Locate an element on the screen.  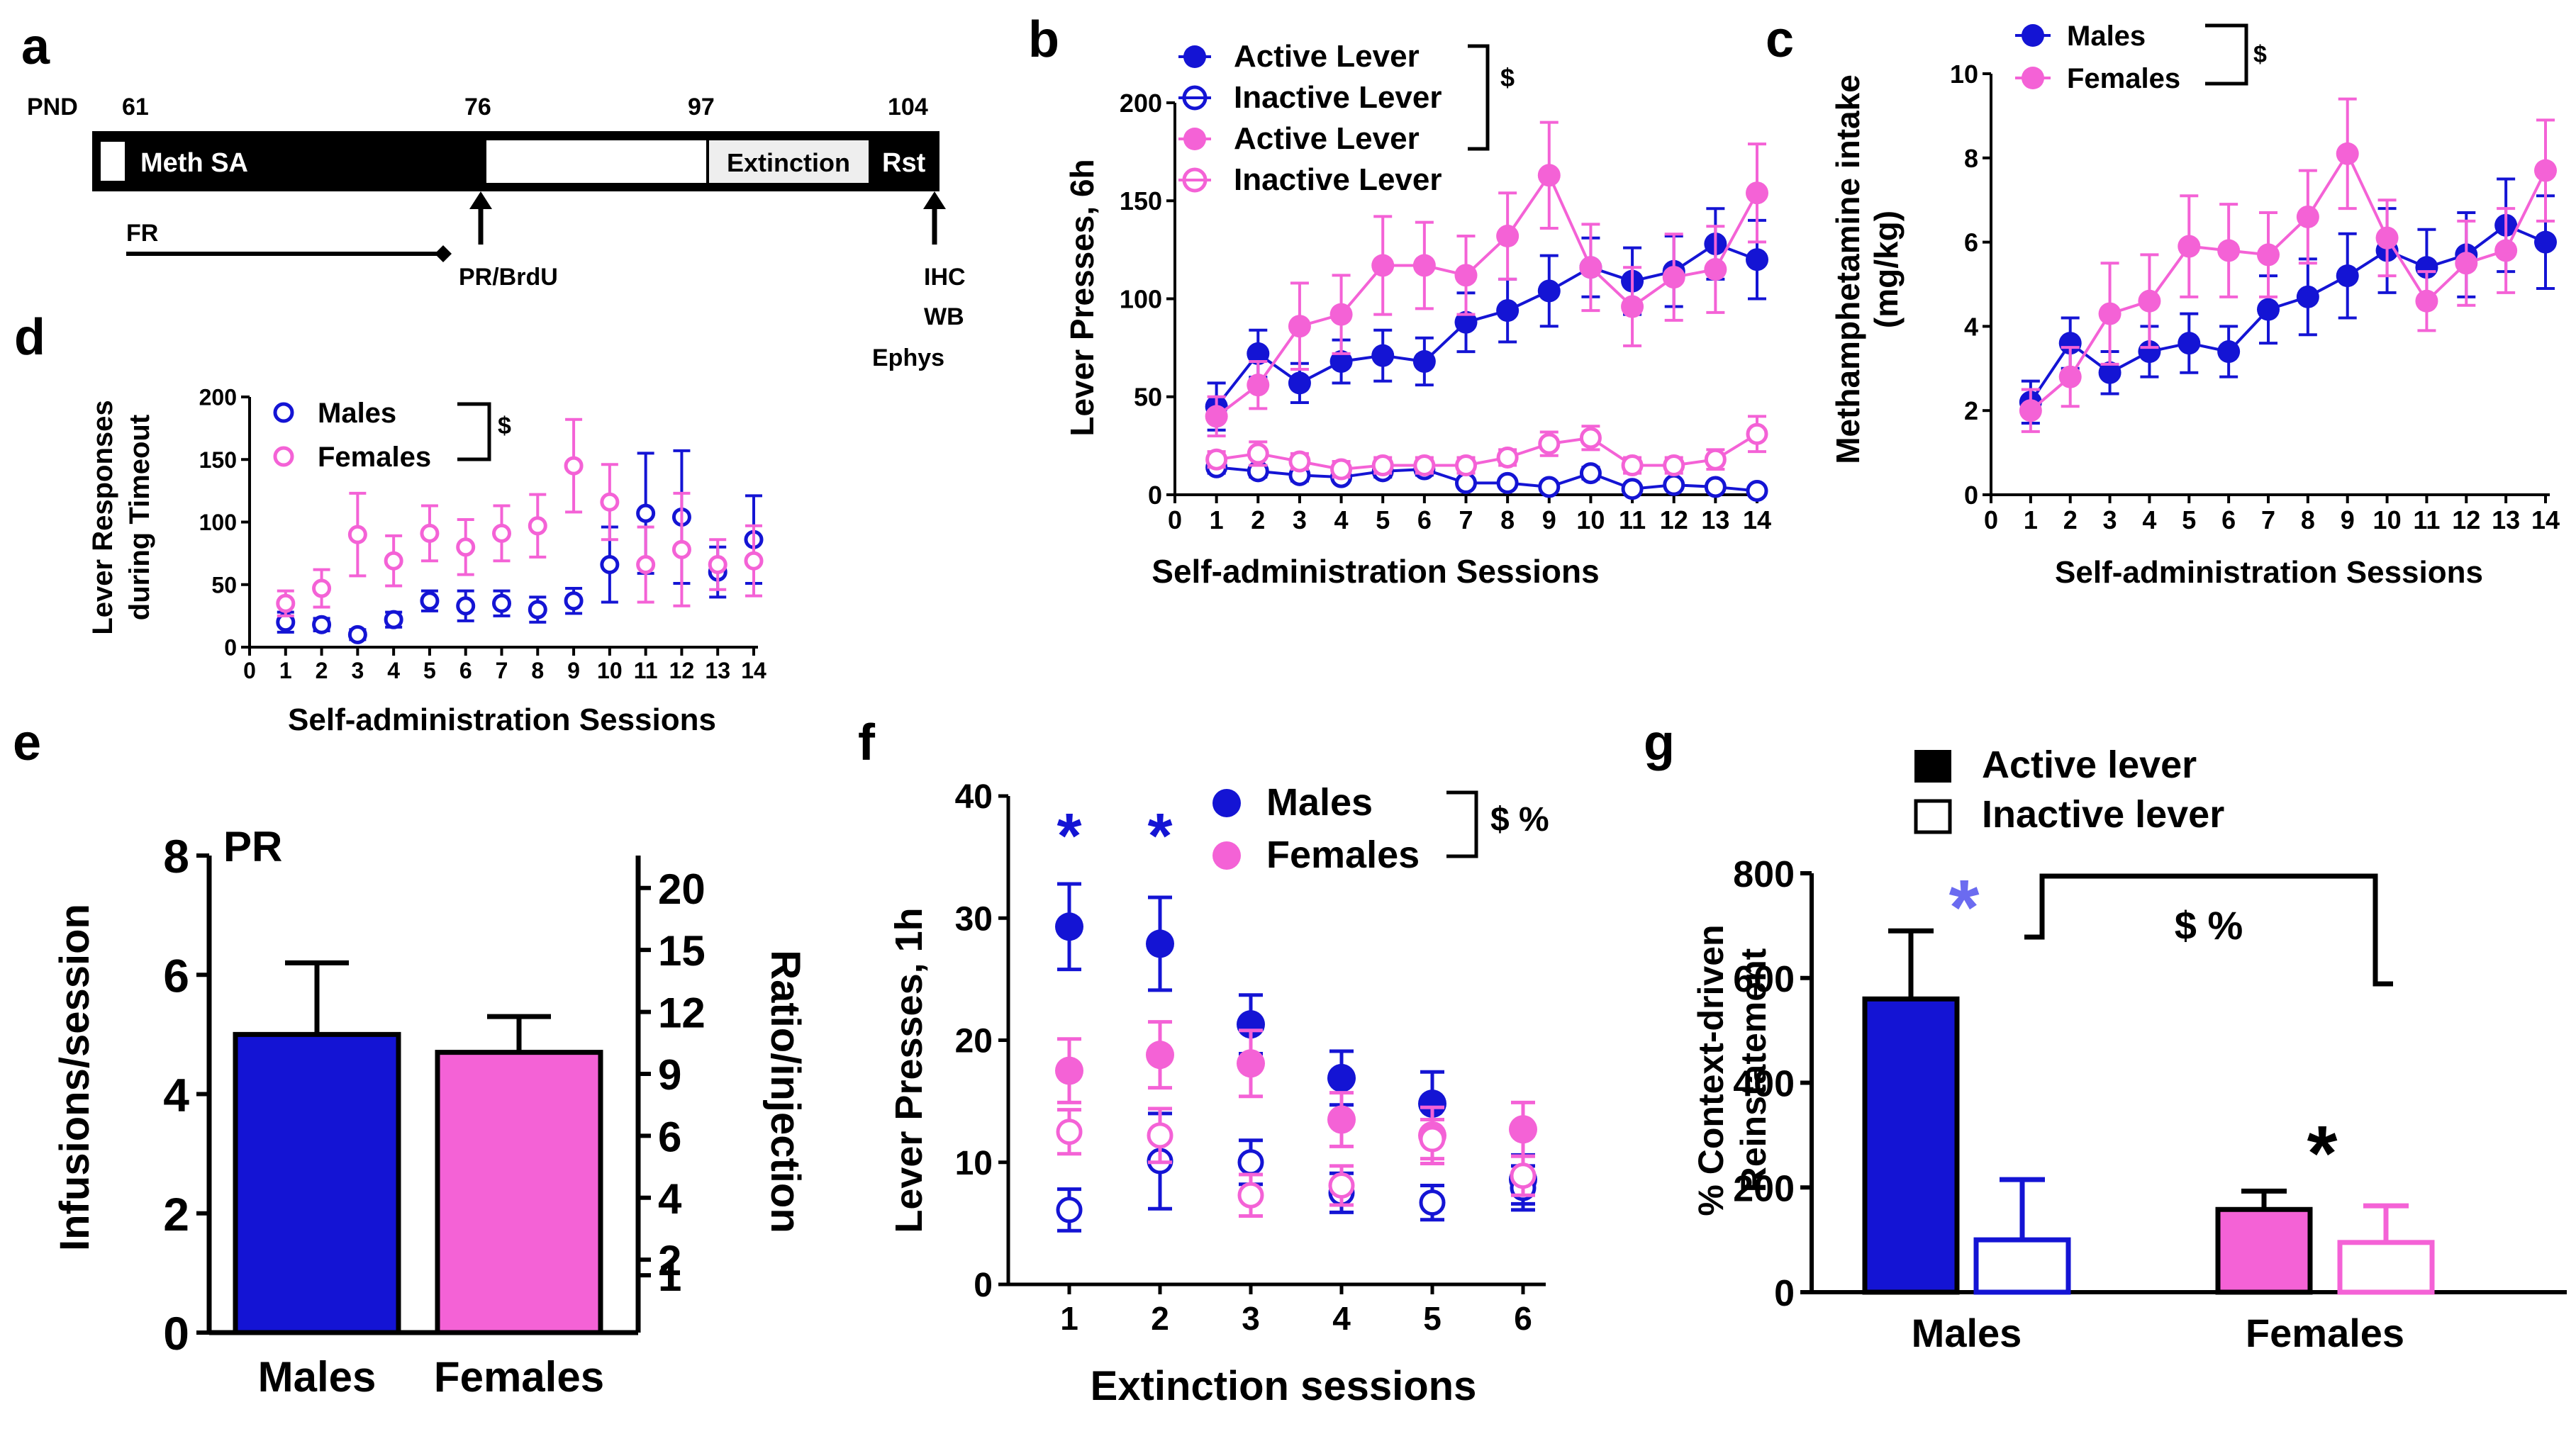
f-significance-star: * is located at coordinates (1068, 837).